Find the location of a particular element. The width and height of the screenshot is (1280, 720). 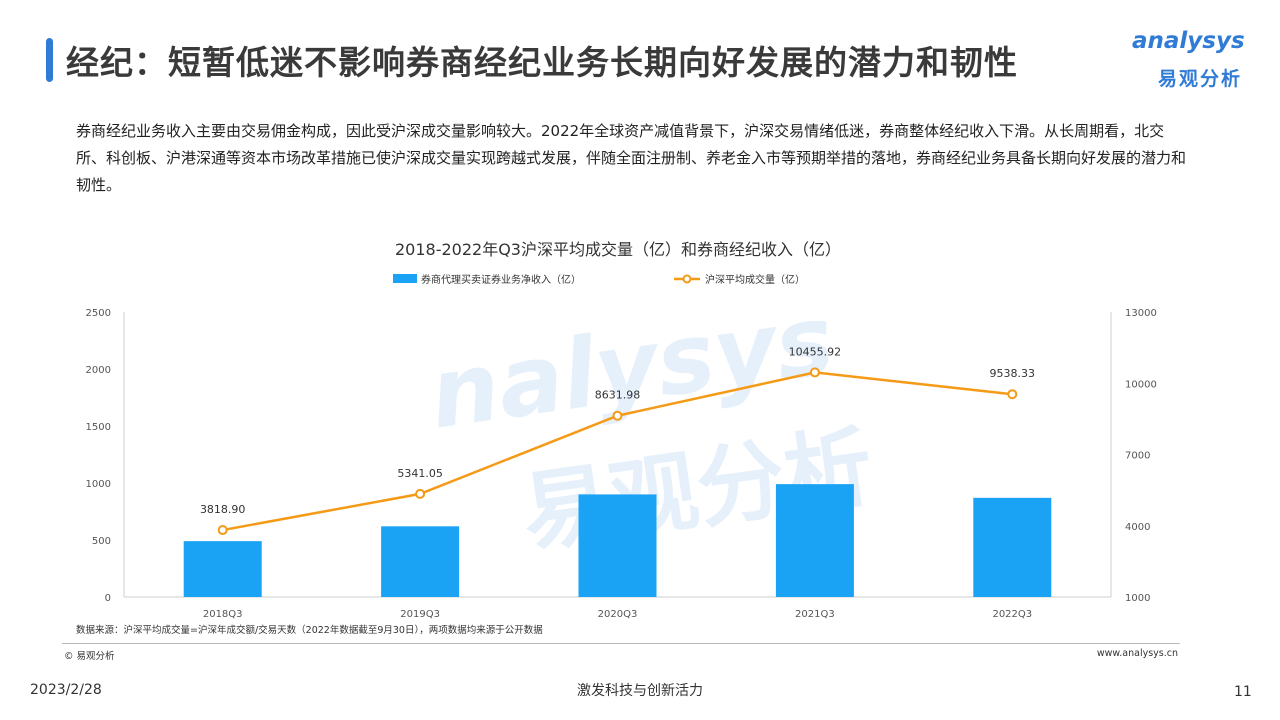

legend-bar-label: 券商代理买卖证券业务净收入（亿） is located at coordinates (501, 279).